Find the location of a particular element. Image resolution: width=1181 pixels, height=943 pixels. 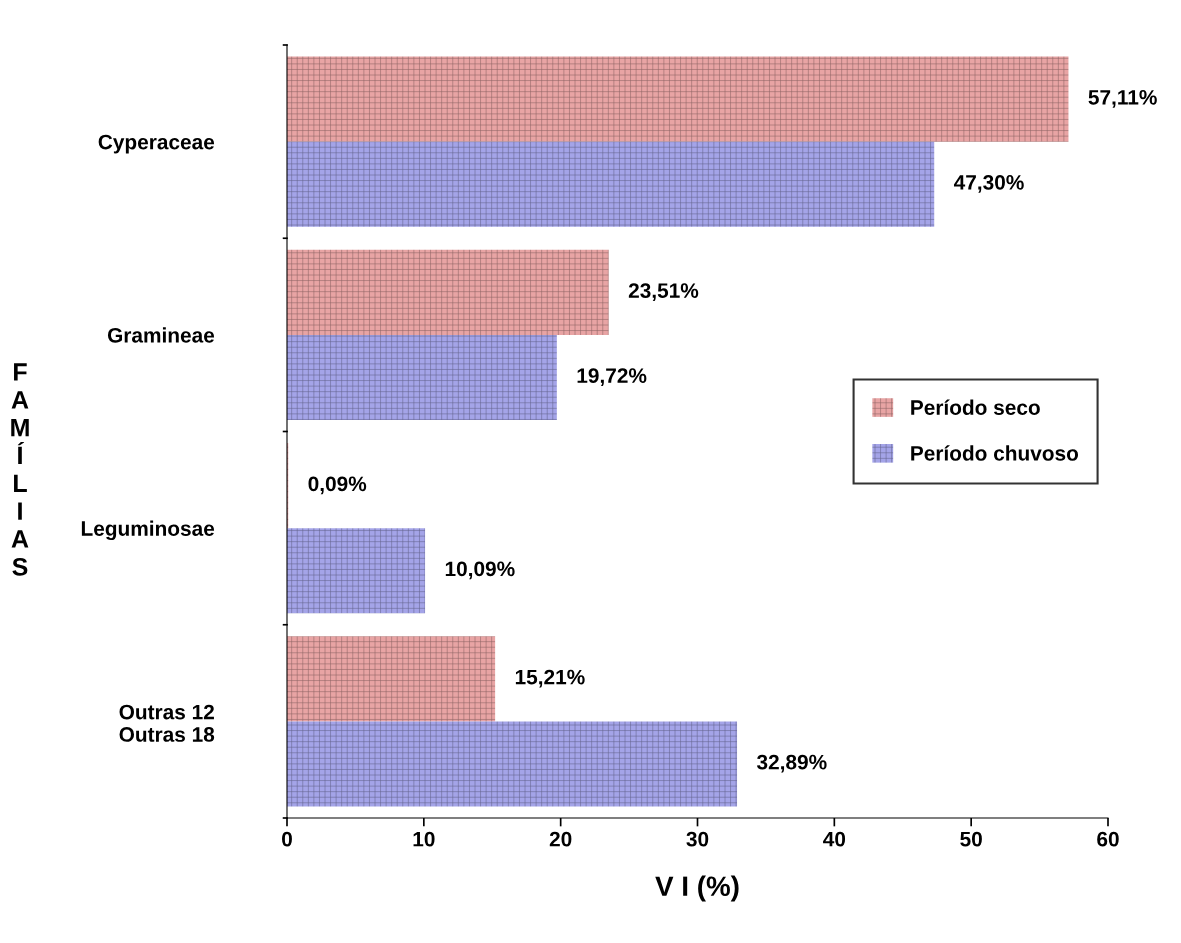

data-label: 10,09% is located at coordinates (480, 570).